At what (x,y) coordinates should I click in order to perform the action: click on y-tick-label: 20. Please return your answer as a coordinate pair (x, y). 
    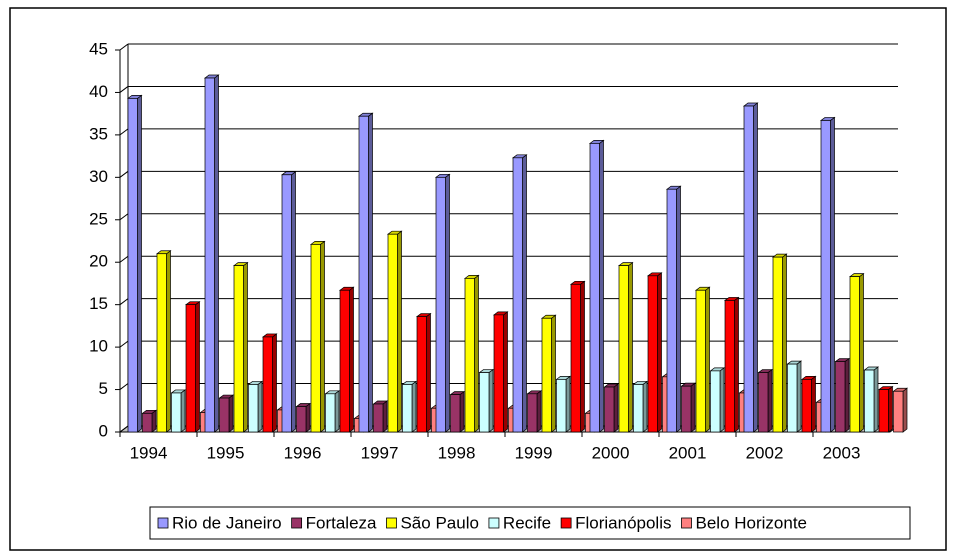
    Looking at the image, I should click on (98, 261).